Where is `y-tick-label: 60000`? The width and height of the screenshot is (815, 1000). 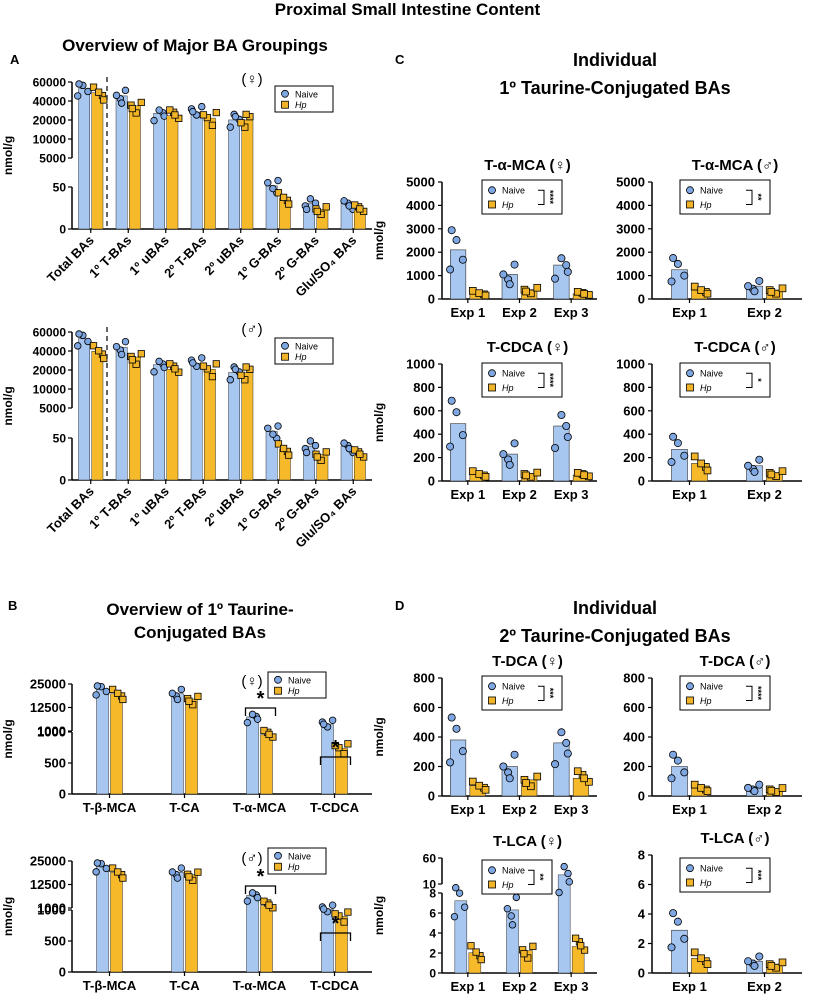
y-tick-label: 60000 is located at coordinates (50, 333).